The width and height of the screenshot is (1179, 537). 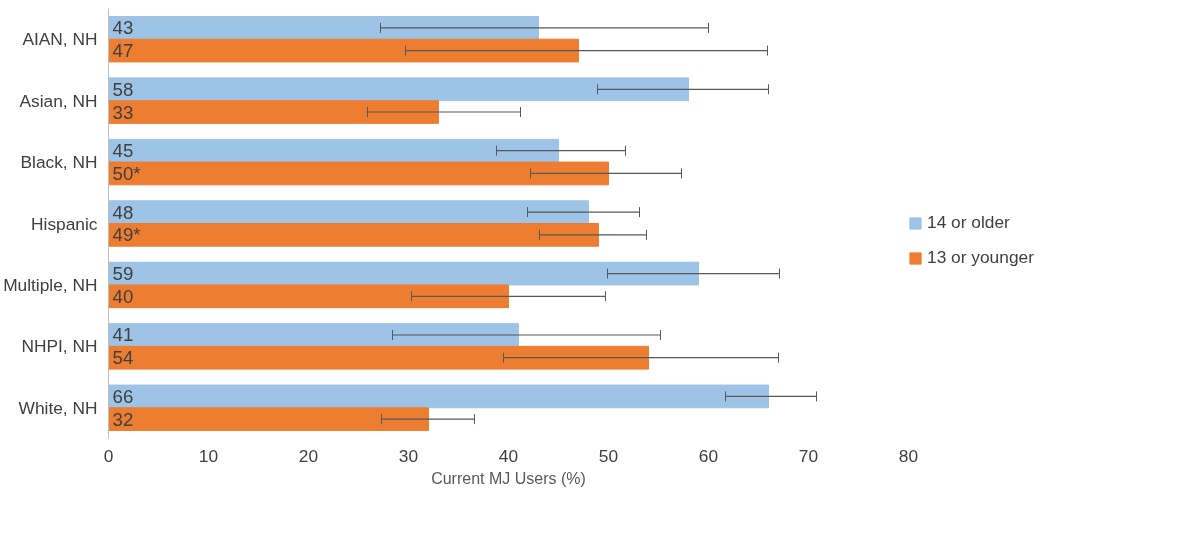 What do you see at coordinates (58, 100) in the screenshot?
I see `y-tick-label: Asian, NH` at bounding box center [58, 100].